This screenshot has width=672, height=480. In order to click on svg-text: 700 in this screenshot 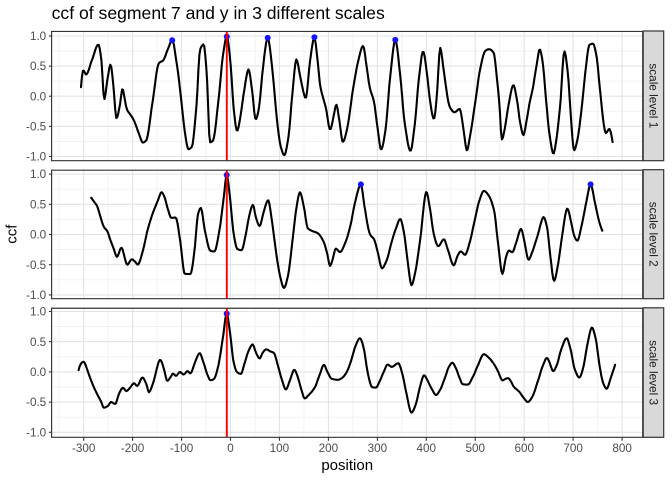, I will do `click(573, 448)`.